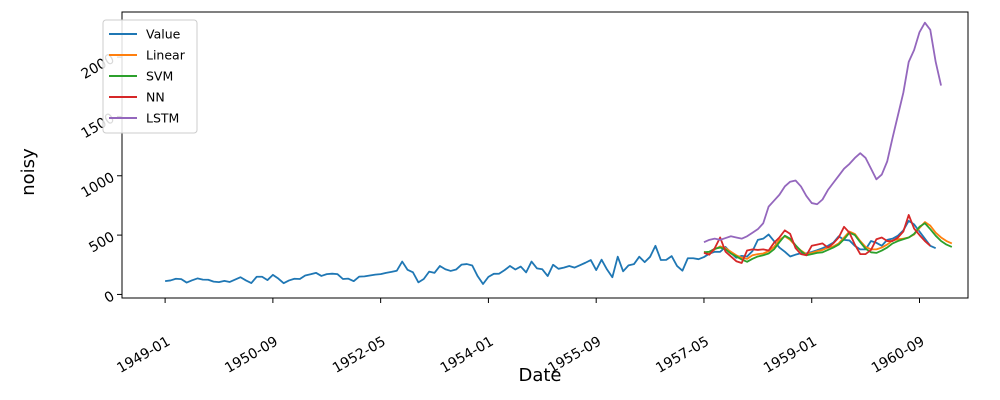  I want to click on y-tick-label: 0, so click(110, 297).